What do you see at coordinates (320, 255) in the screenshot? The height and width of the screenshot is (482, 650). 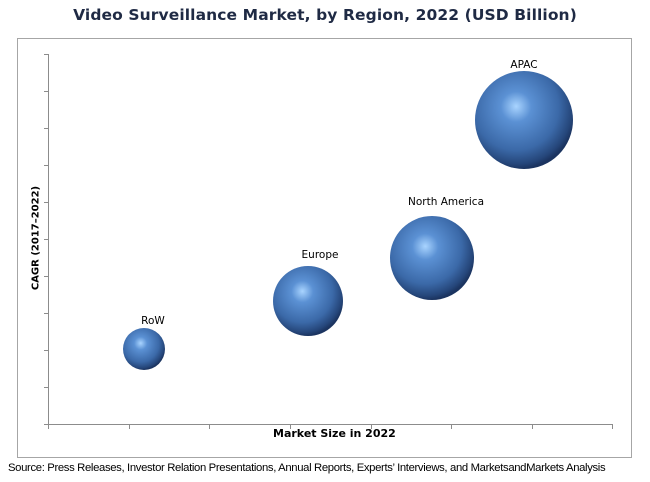 I see `bubble-label-europe: Europe` at bounding box center [320, 255].